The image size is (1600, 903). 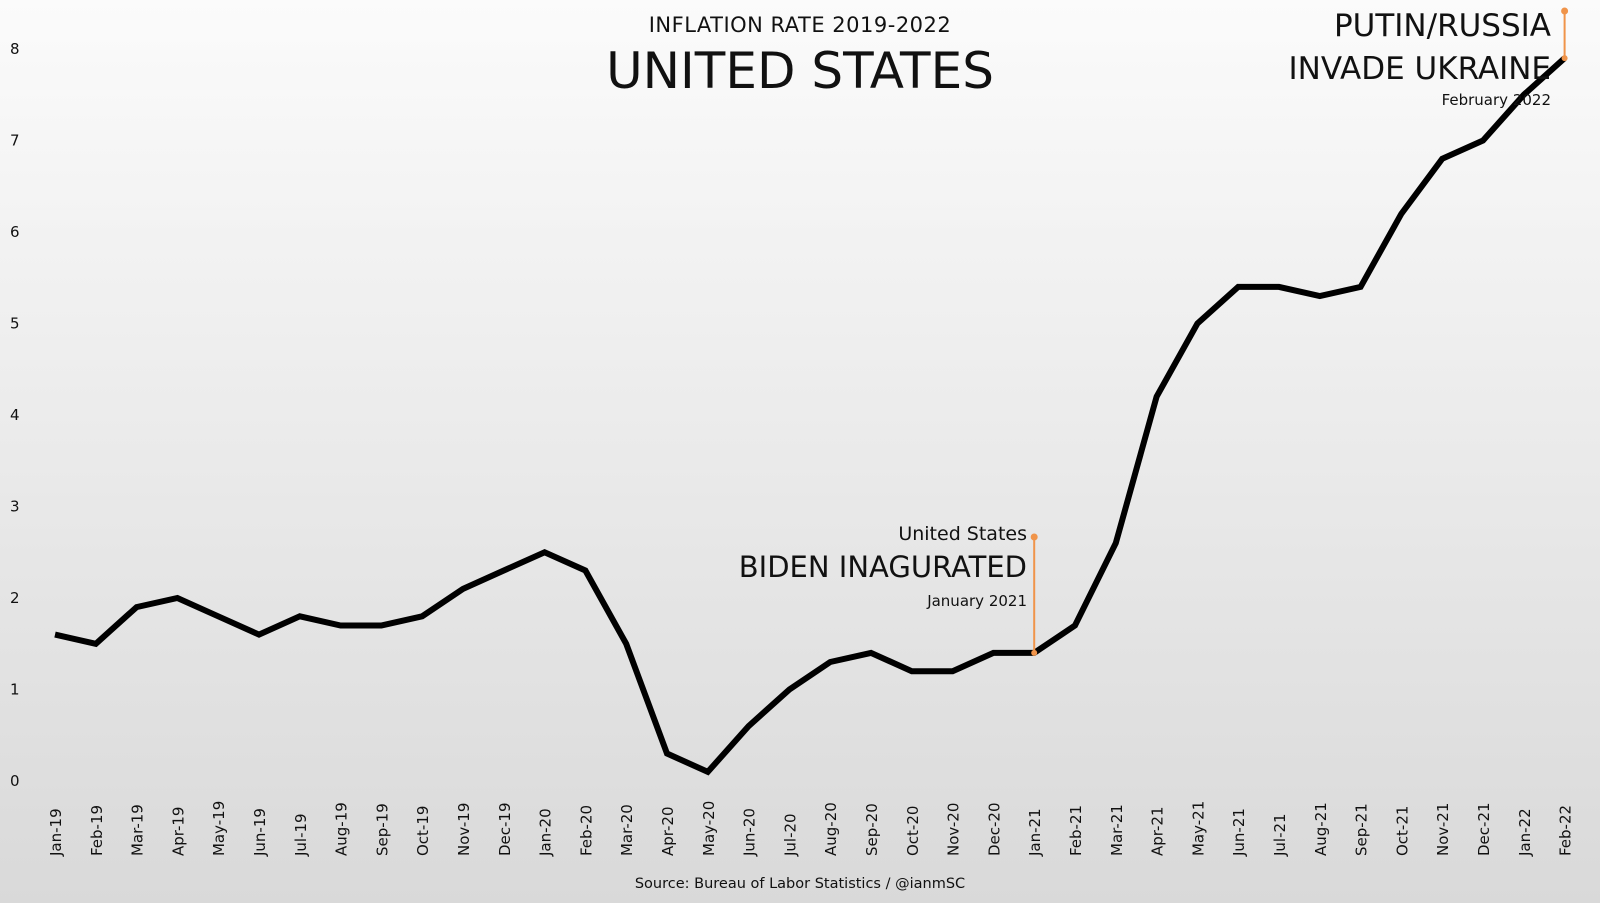 I want to click on x-tick-label: Jan-19, so click(x=56, y=832).